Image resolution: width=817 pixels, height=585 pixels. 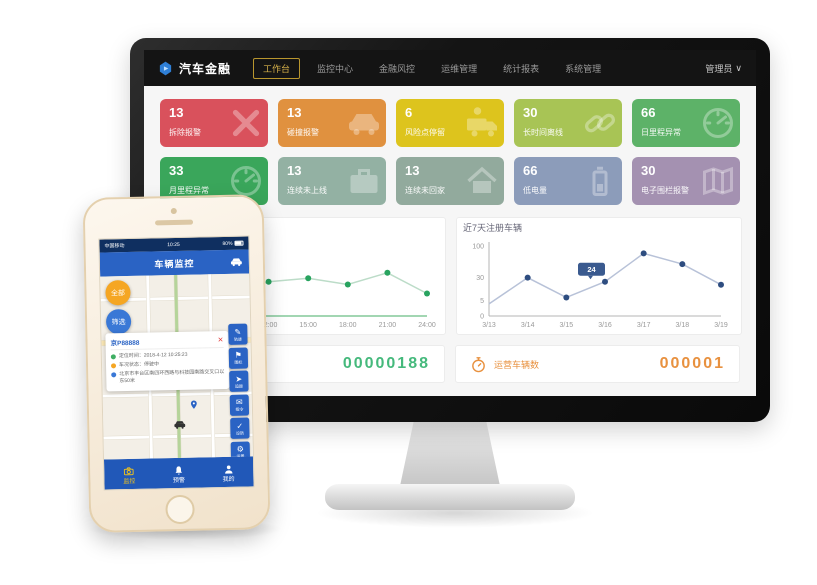 I want to click on map-tool-command-button: ✉ 指令, so click(x=239, y=404).